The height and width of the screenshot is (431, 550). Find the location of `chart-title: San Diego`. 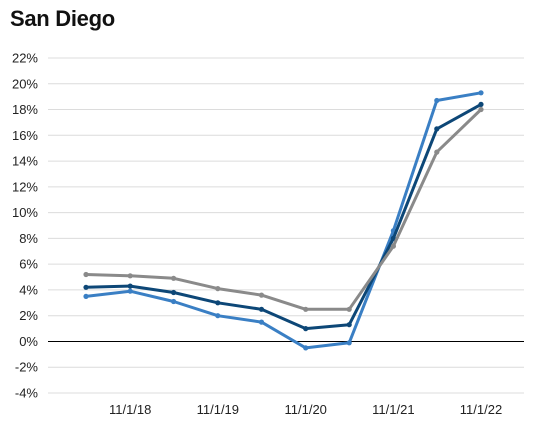

chart-title: San Diego is located at coordinates (62, 18).